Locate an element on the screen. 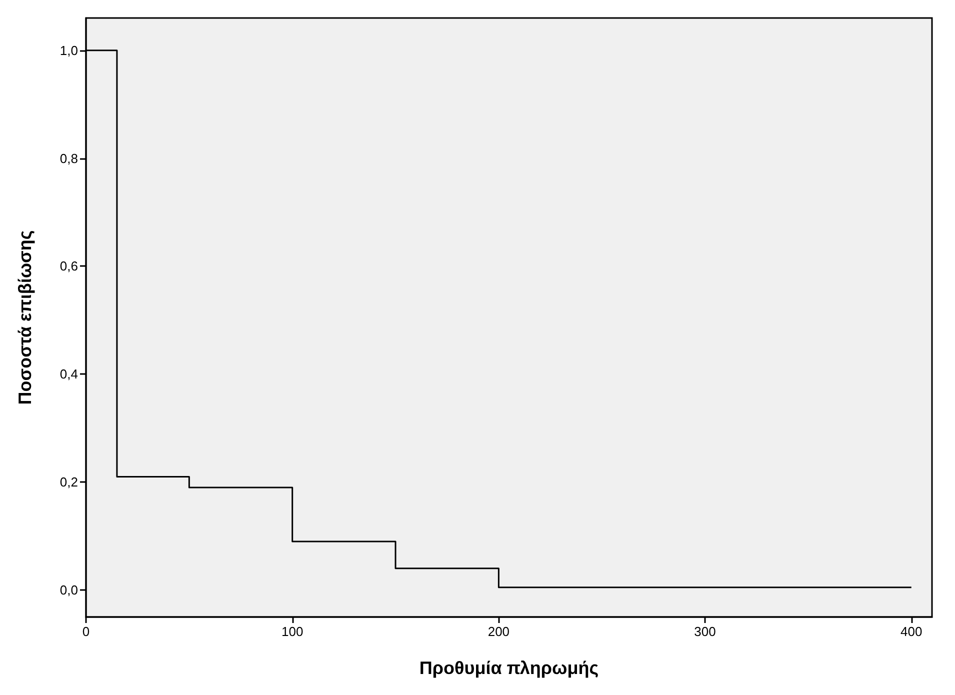  y-tick-label: 1,0 is located at coordinates (69, 50).